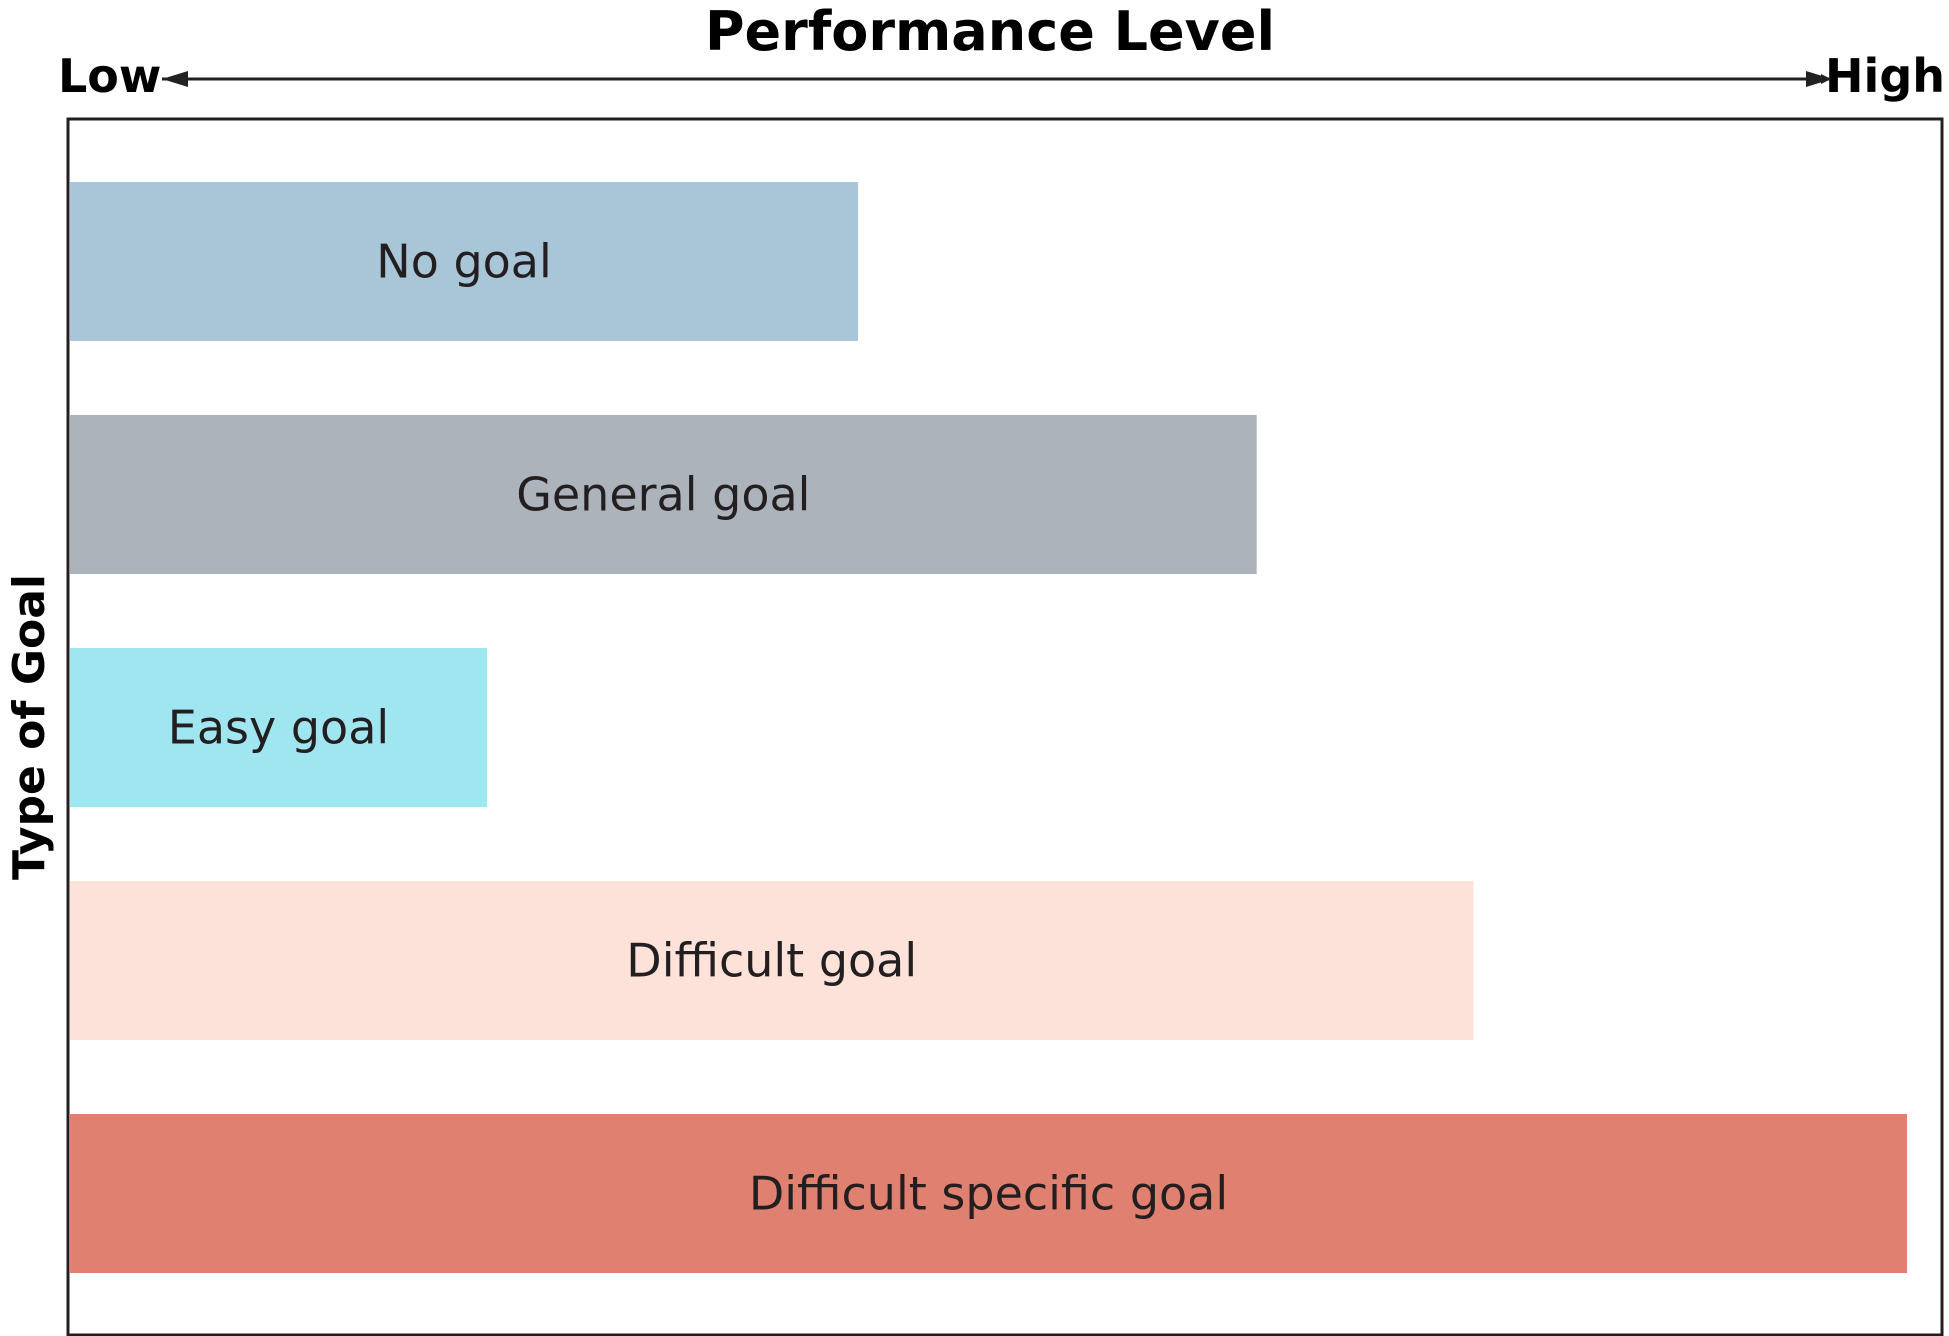 Image resolution: width=1949 pixels, height=1336 pixels. Describe the element at coordinates (109, 76) in the screenshot. I see `axis-low-label: Low` at that location.